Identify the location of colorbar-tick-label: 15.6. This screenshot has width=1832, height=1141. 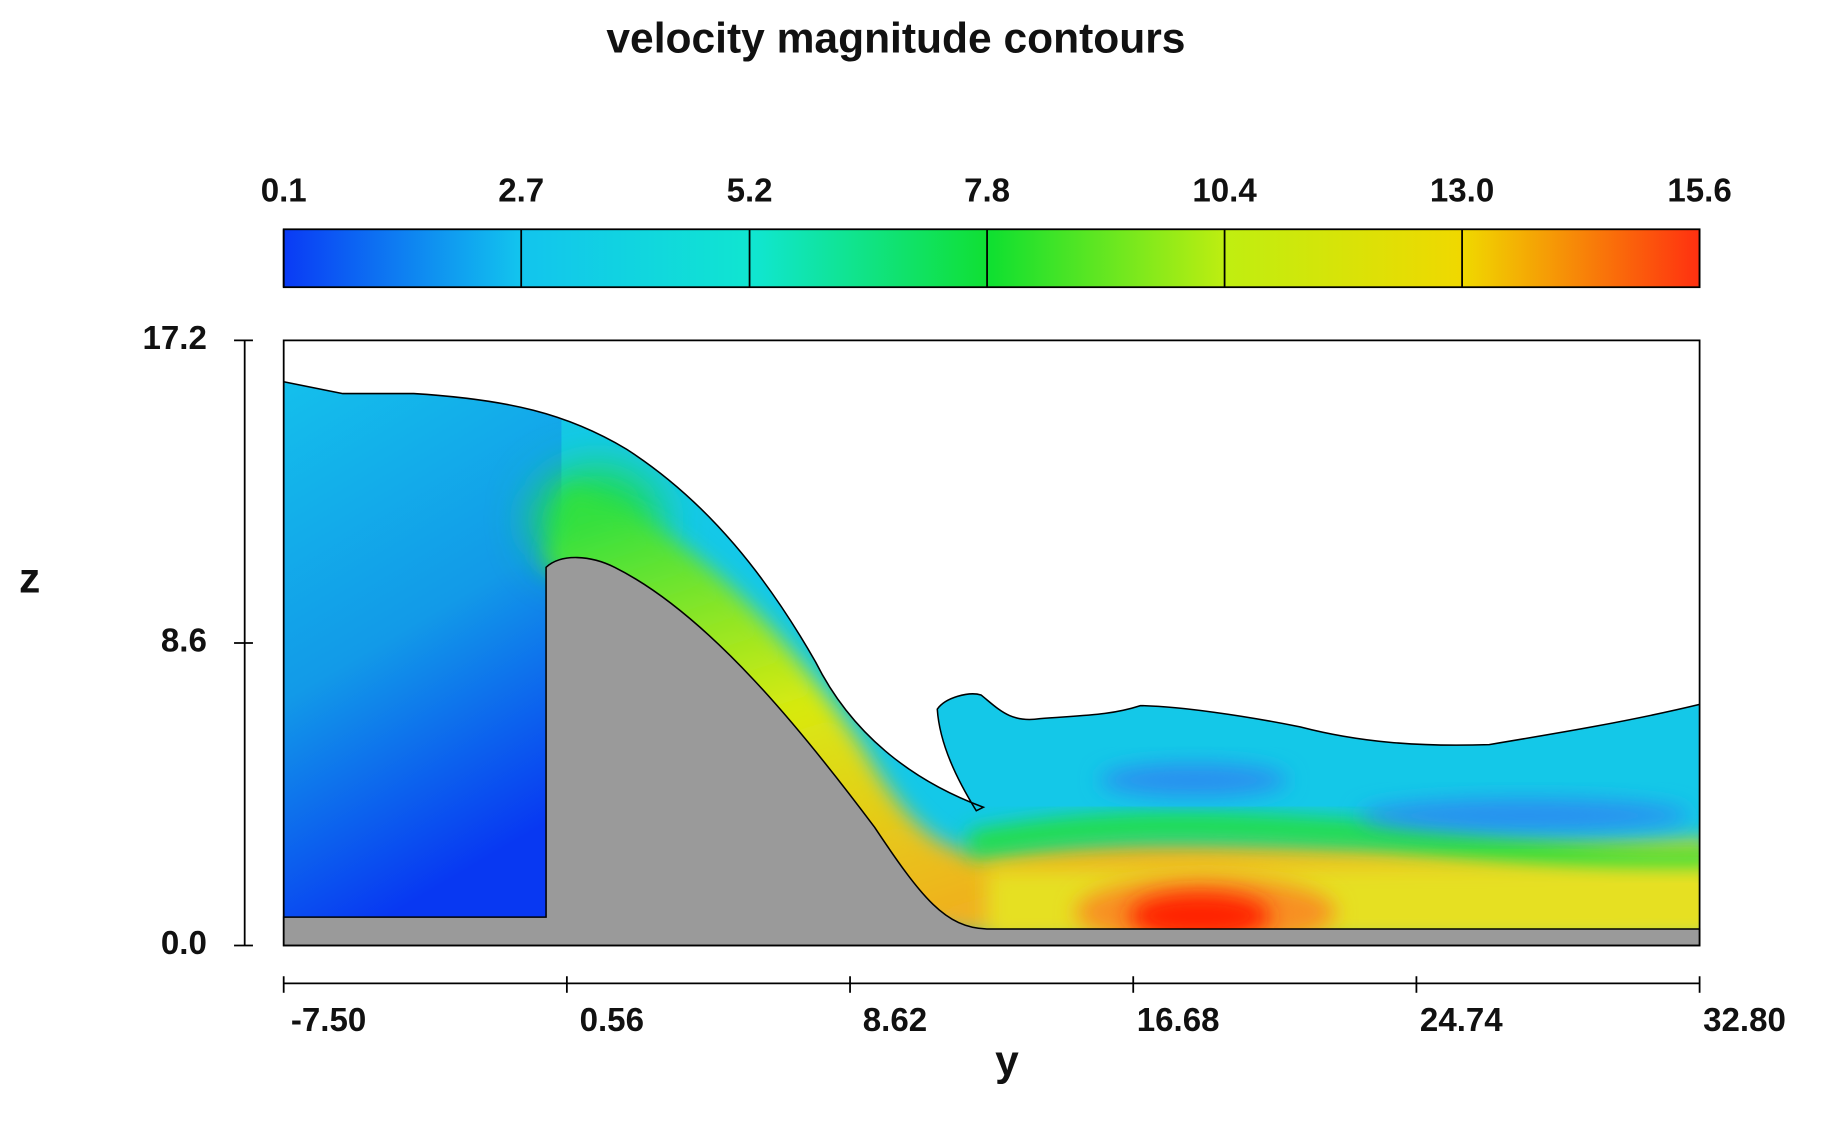
(1699, 190).